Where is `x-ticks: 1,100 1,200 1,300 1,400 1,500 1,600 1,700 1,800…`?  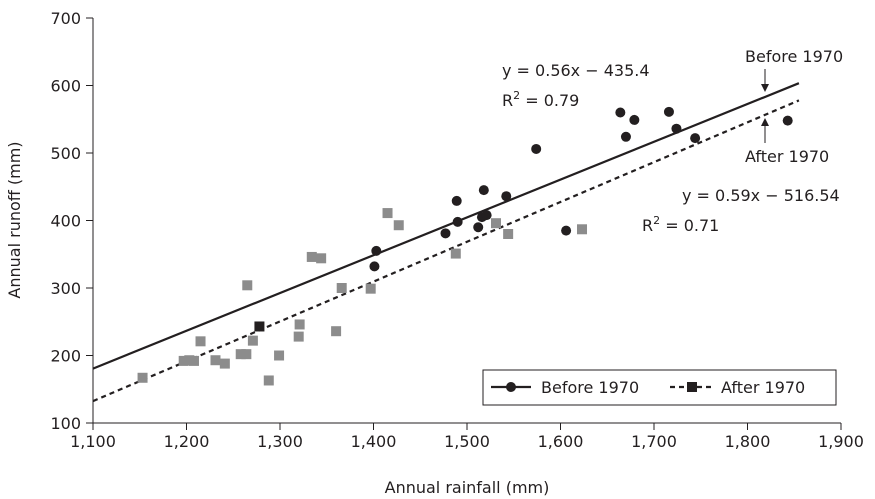 x-ticks: 1,100 1,200 1,300 1,400 1,500 1,600 1,700 1,800… is located at coordinates (467, 437).